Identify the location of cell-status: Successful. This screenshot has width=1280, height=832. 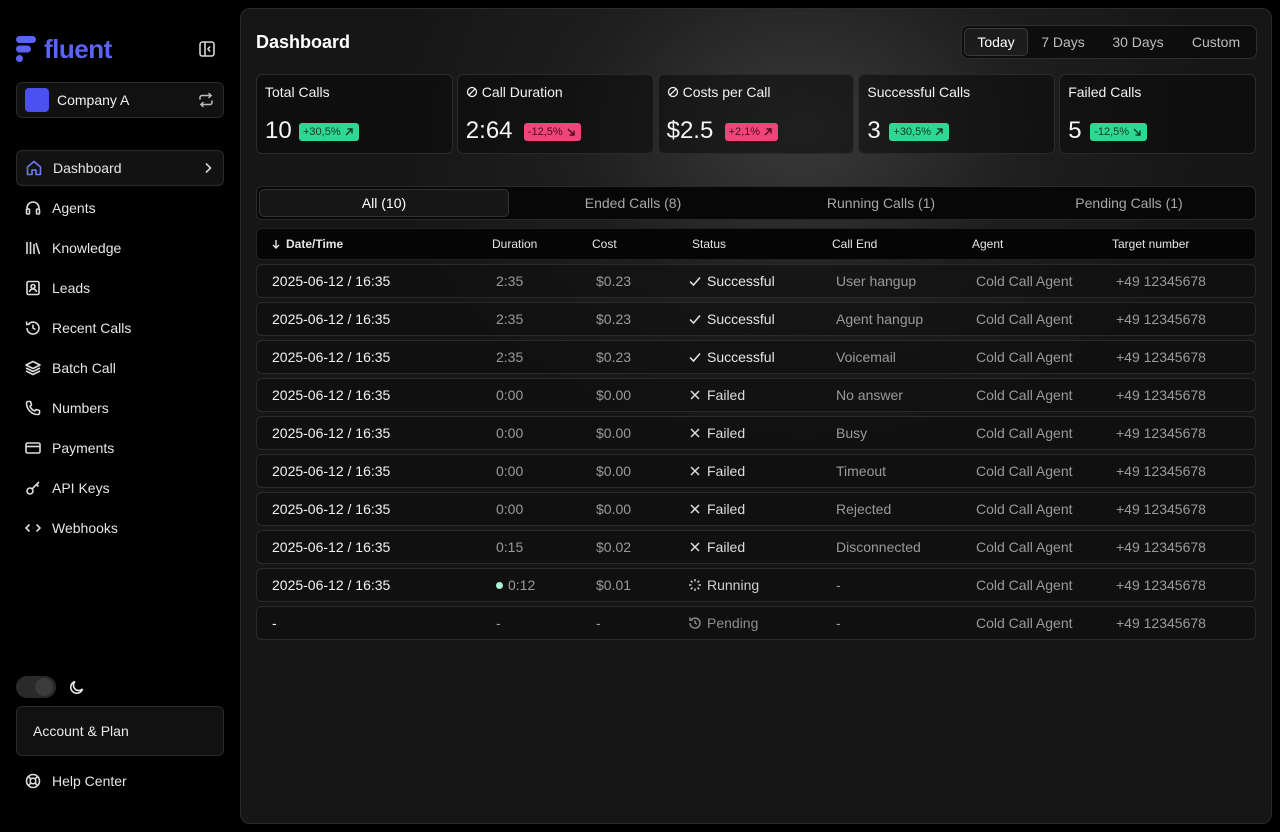
(731, 281).